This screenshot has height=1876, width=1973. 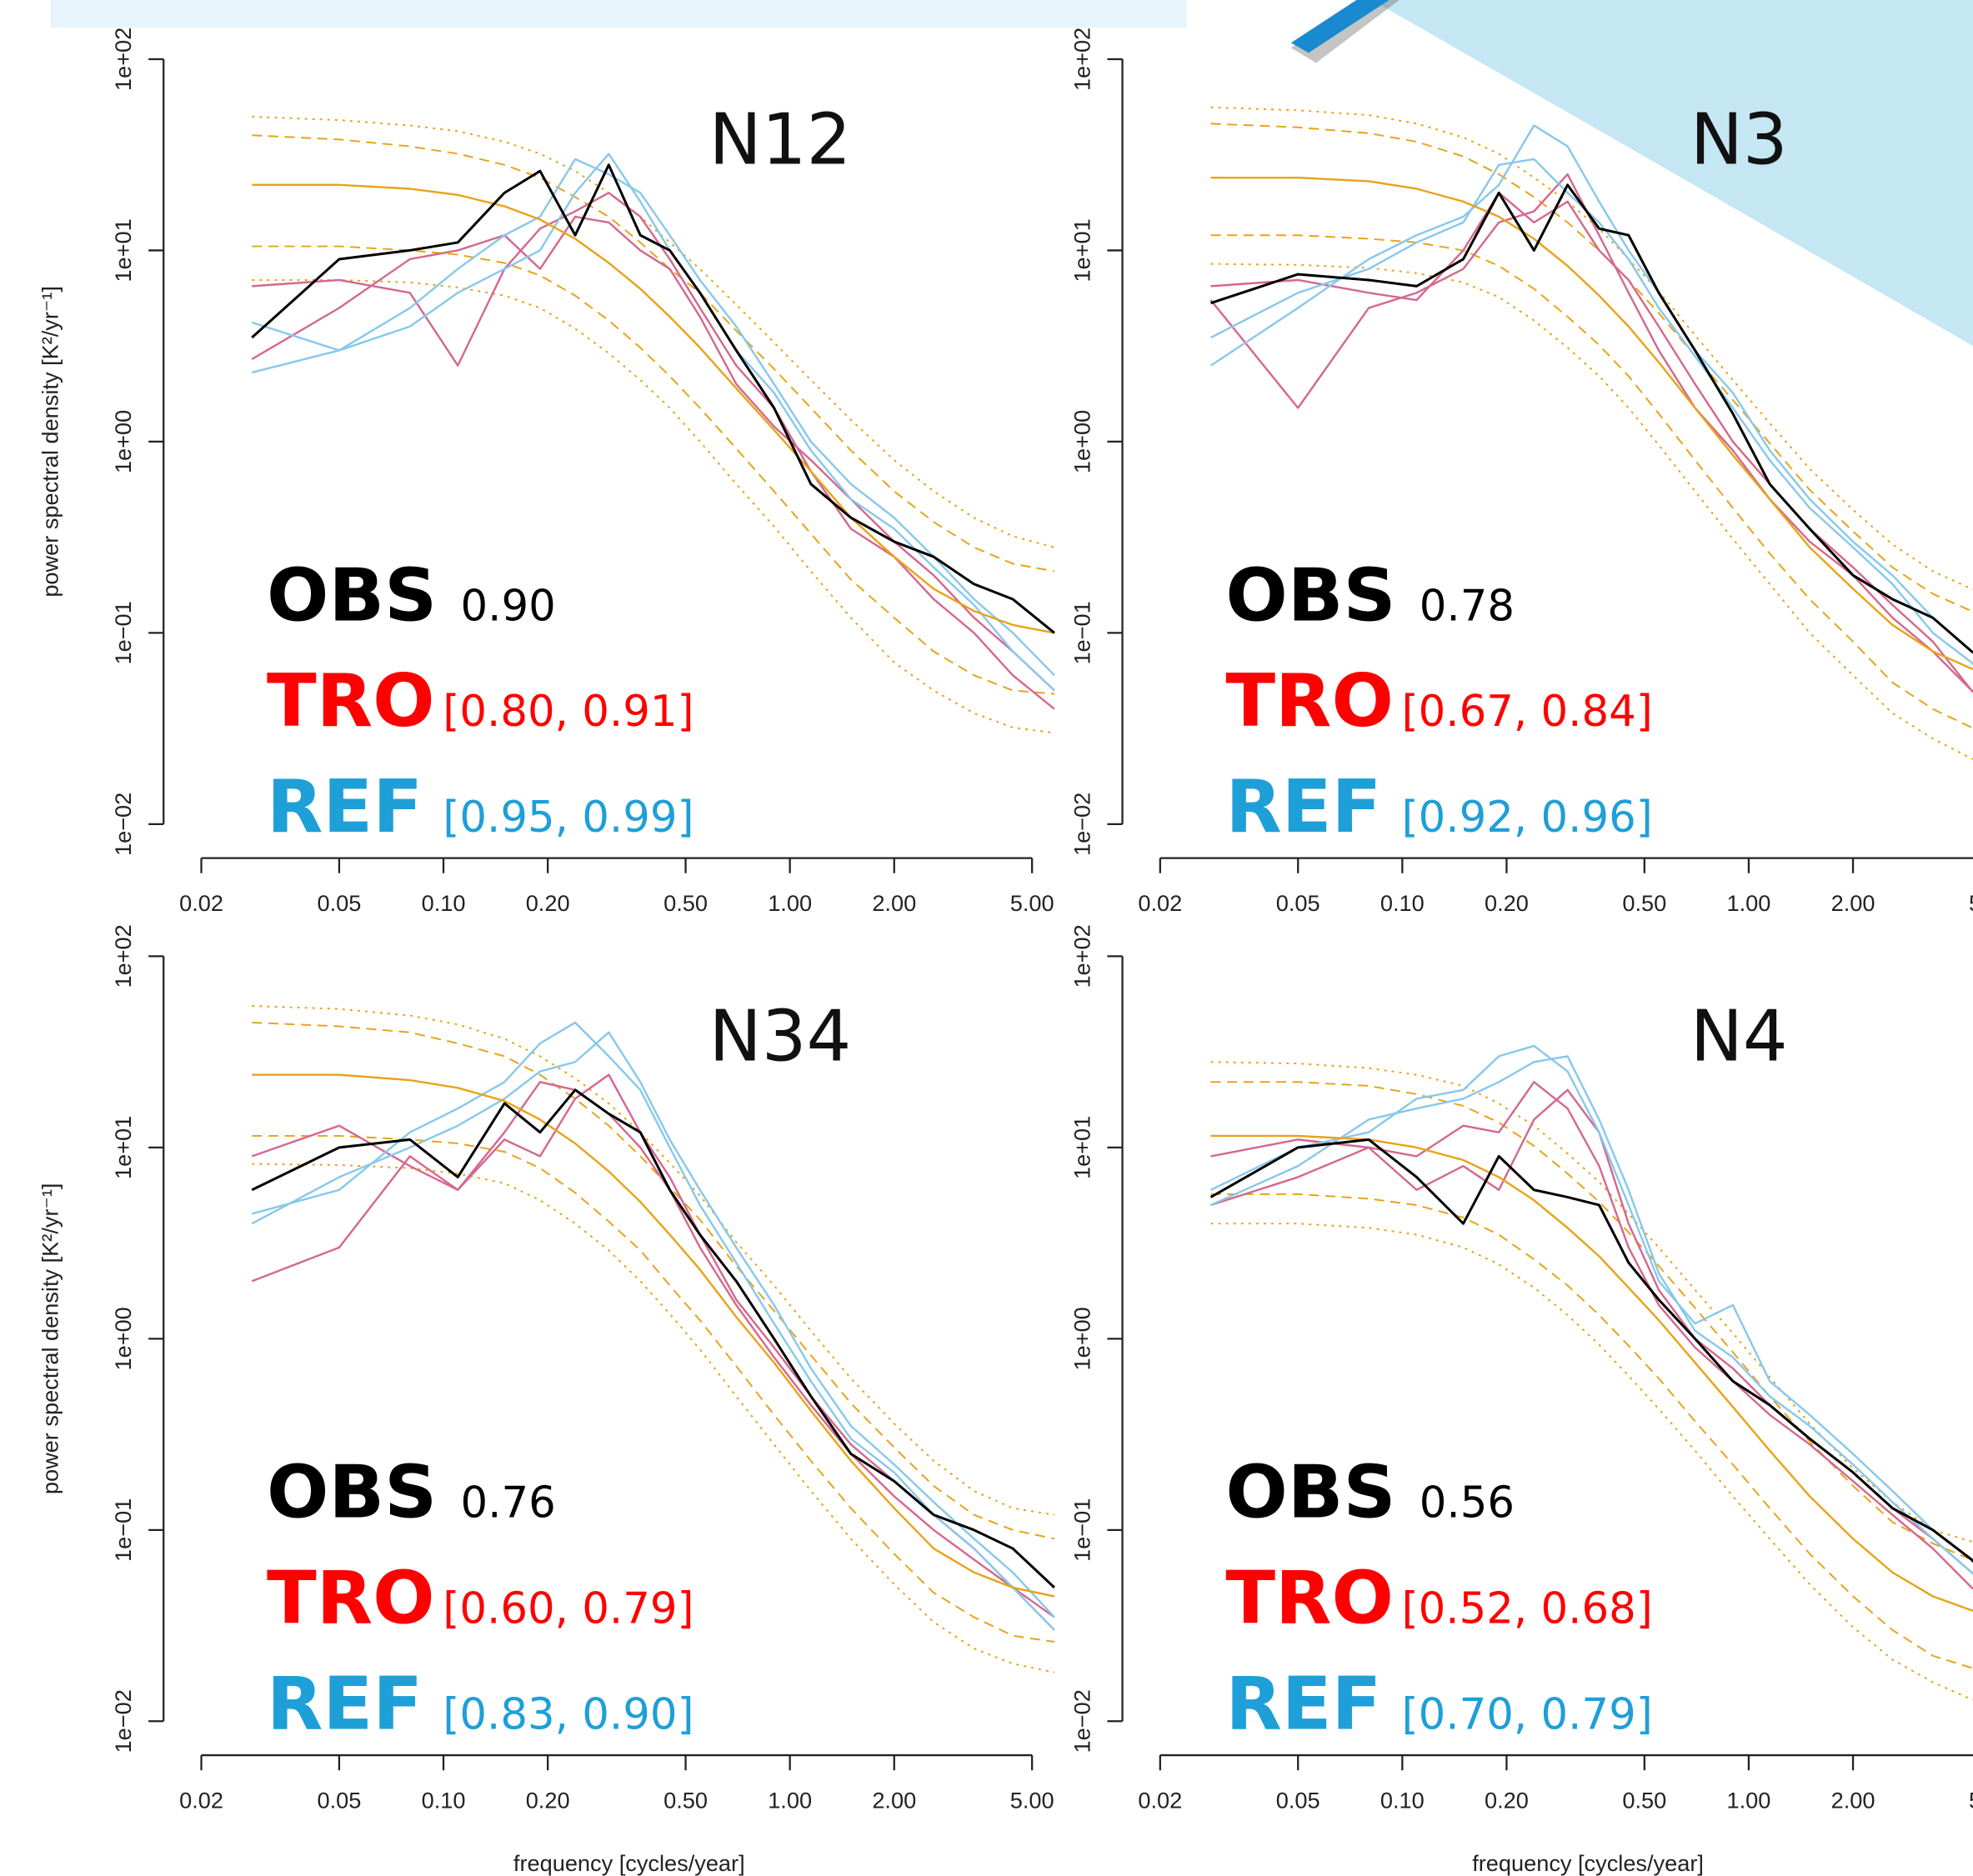 What do you see at coordinates (1527, 1714) in the screenshot?
I see `annotation-value: [0.70, 0.79]` at bounding box center [1527, 1714].